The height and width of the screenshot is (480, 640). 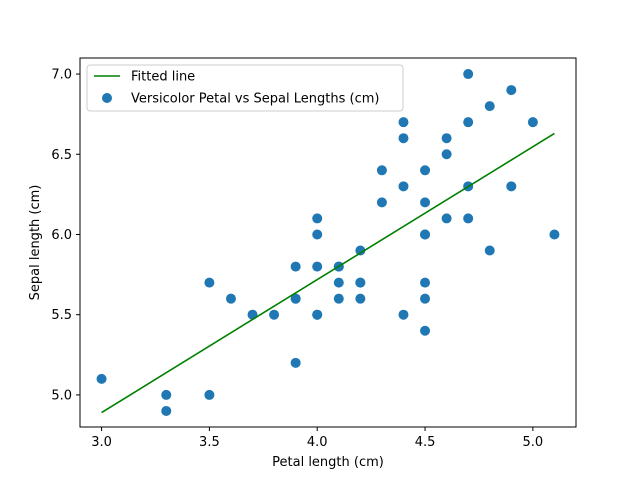 I want to click on y-tick-label: 5.0, so click(x=61, y=395).